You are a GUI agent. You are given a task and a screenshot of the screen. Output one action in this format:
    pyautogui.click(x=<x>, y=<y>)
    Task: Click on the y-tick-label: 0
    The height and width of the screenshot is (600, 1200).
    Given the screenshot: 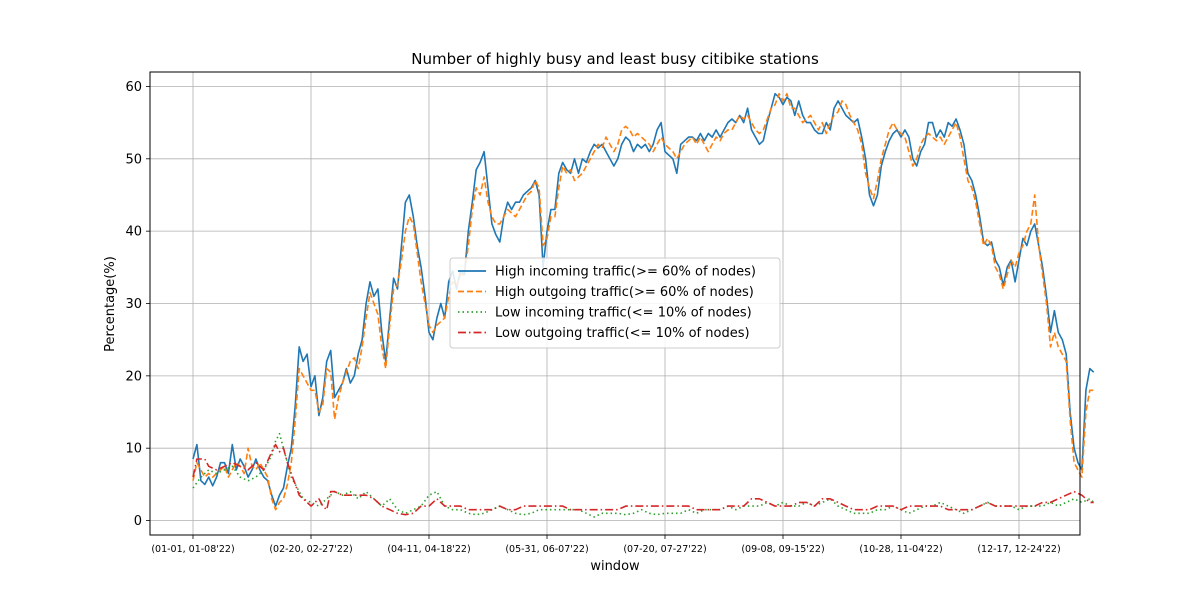 What is the action you would take?
    pyautogui.click(x=138, y=521)
    